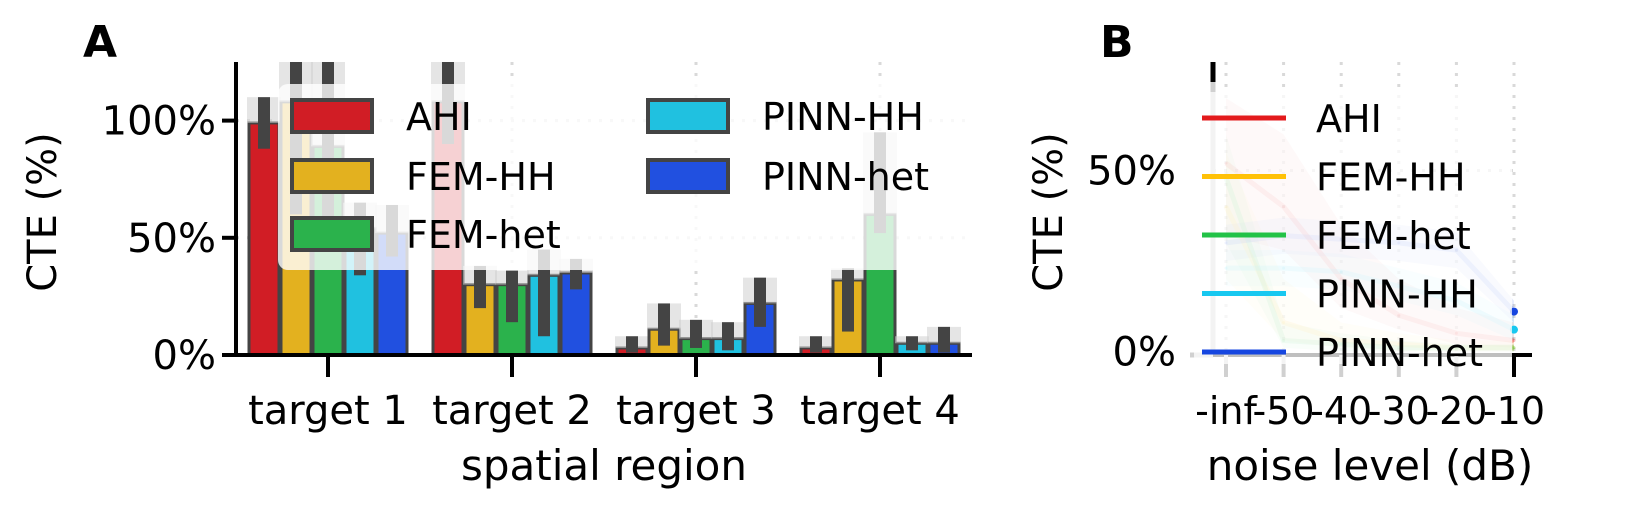 The image size is (1632, 530). I want to click on legend-swatch-pinn-hh, so click(688, 116).